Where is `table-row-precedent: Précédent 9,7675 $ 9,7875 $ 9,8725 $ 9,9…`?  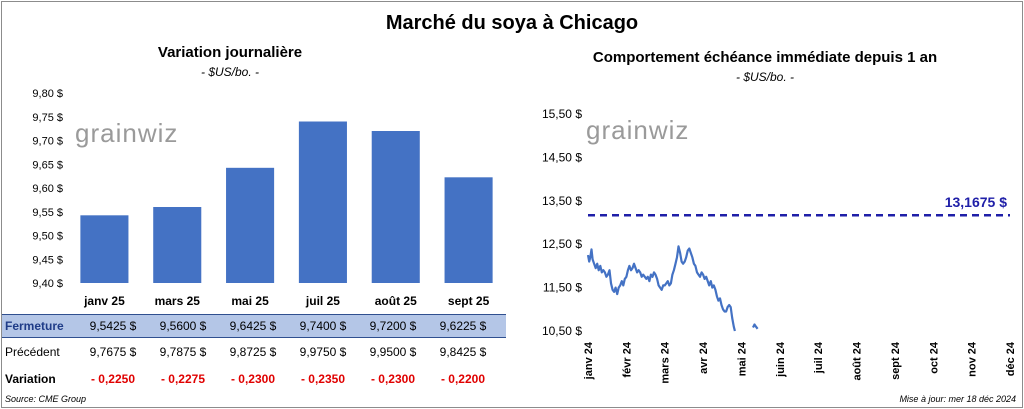
table-row-precedent: Précédent 9,7675 $ 9,7875 $ 9,8725 $ 9,9… is located at coordinates (254, 352).